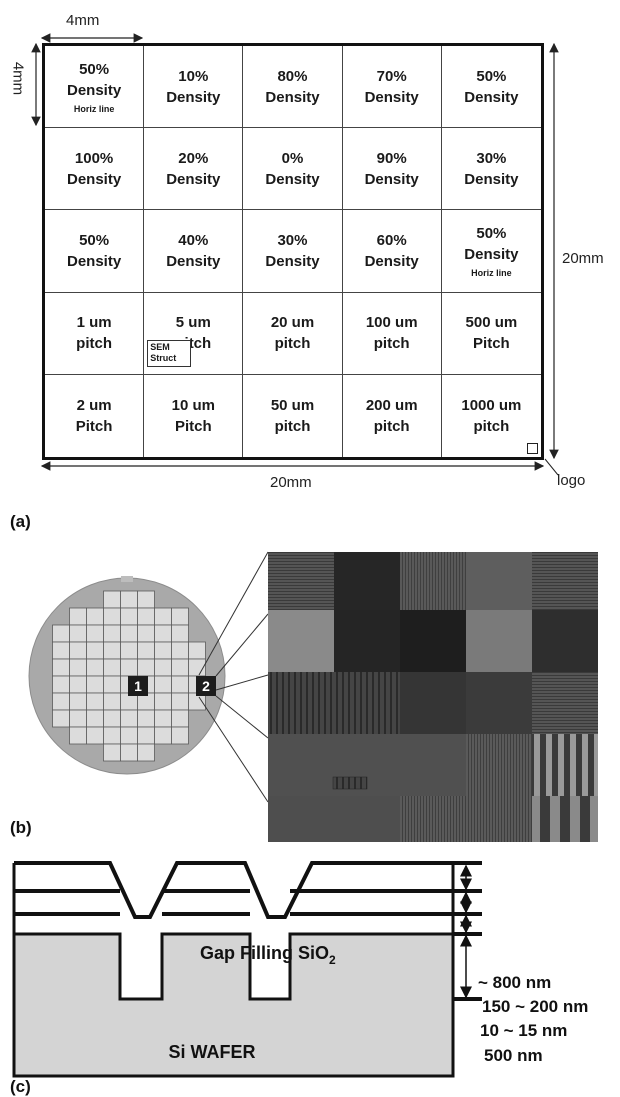  Describe the element at coordinates (392, 333) in the screenshot. I see `layout-cell: 100 um pitch` at that location.